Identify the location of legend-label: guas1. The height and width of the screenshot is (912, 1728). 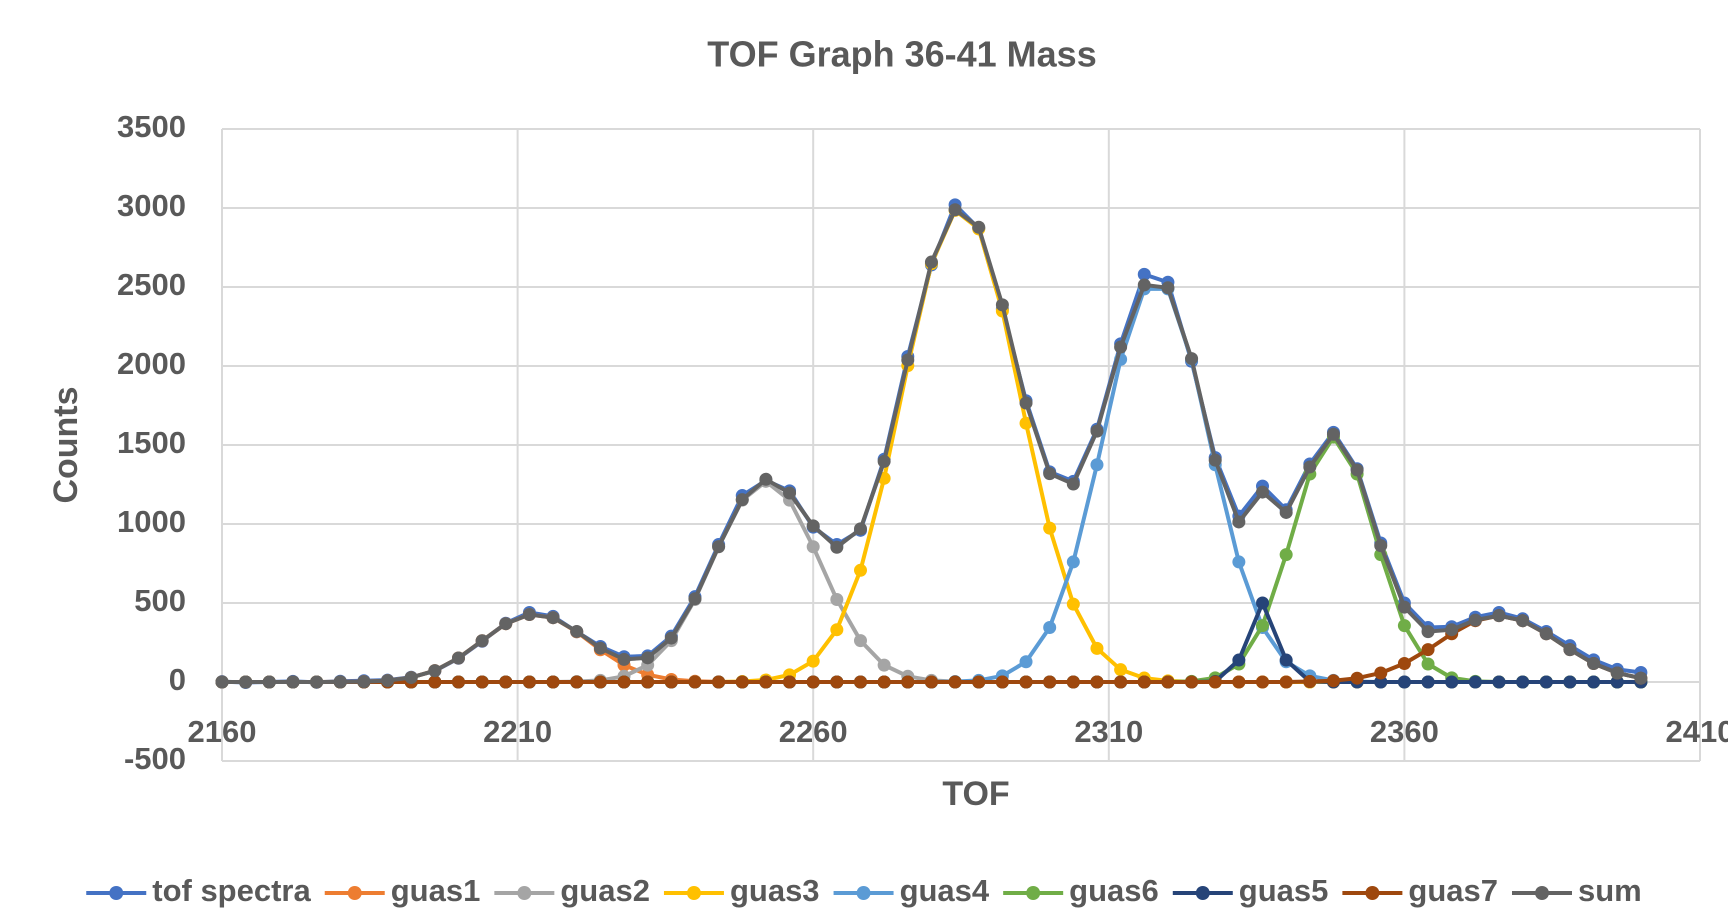
(436, 890).